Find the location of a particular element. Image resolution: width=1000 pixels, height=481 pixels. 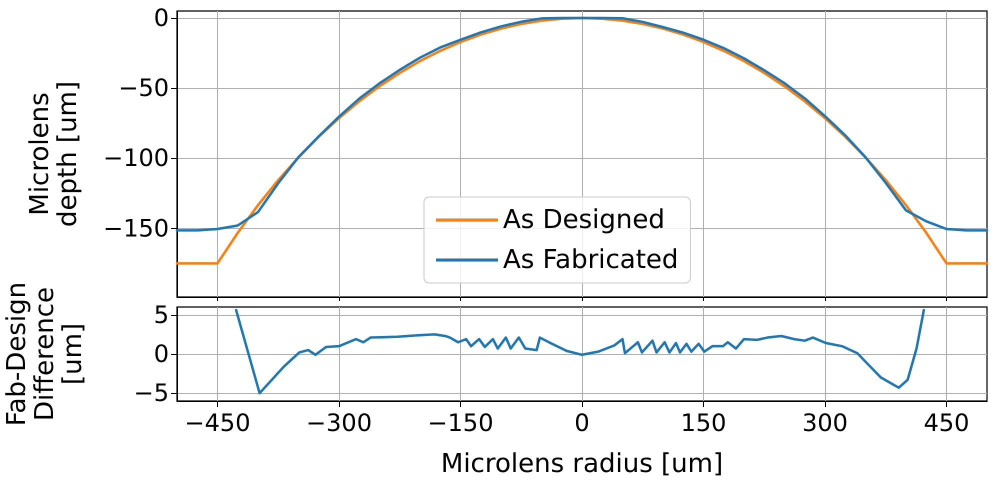

x-axis-title: Microlens radius [um] is located at coordinates (582, 464).